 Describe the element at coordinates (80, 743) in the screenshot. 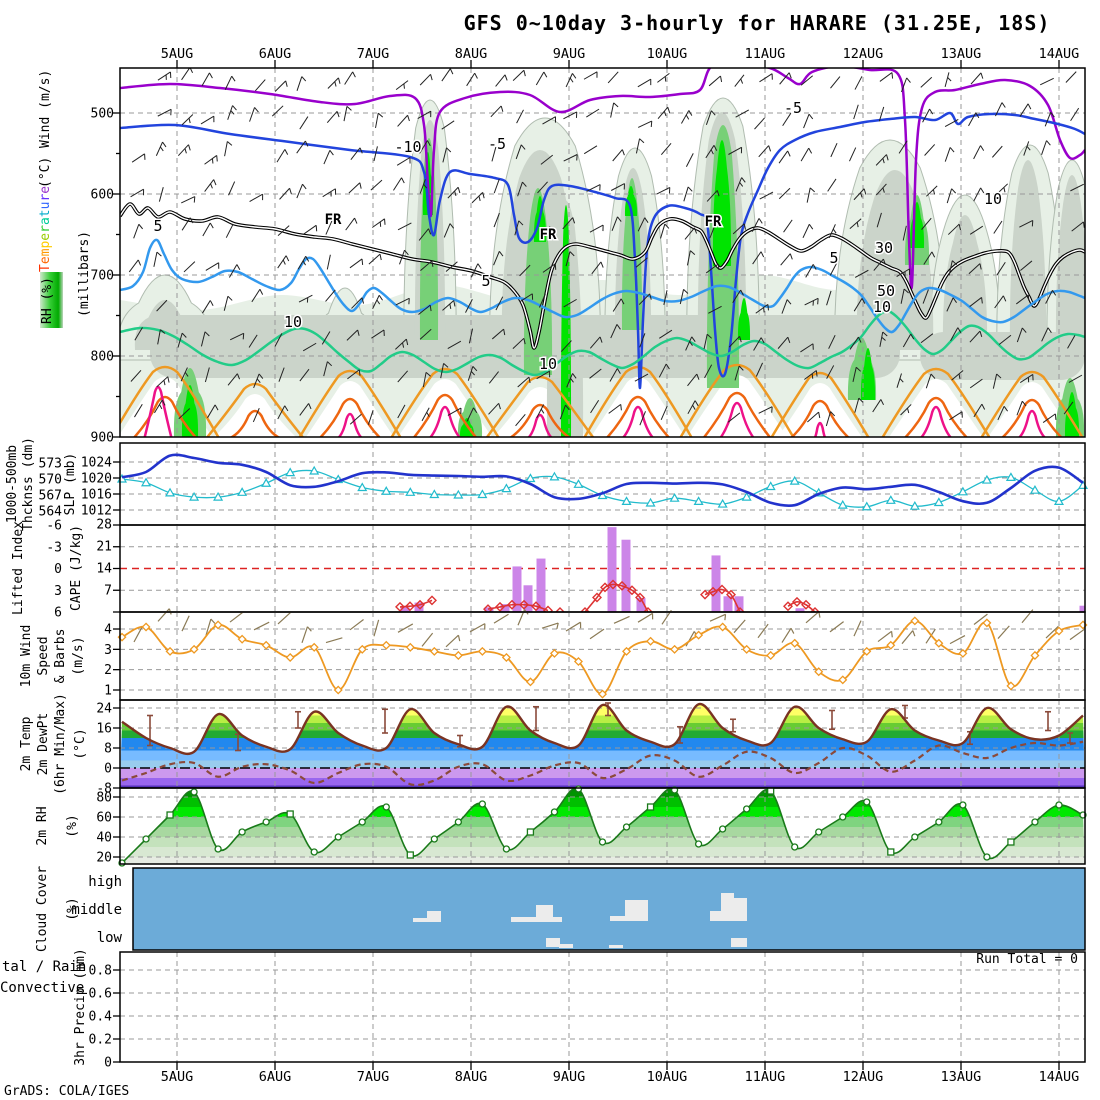

I see `label-degc-2m: (°C)` at that location.